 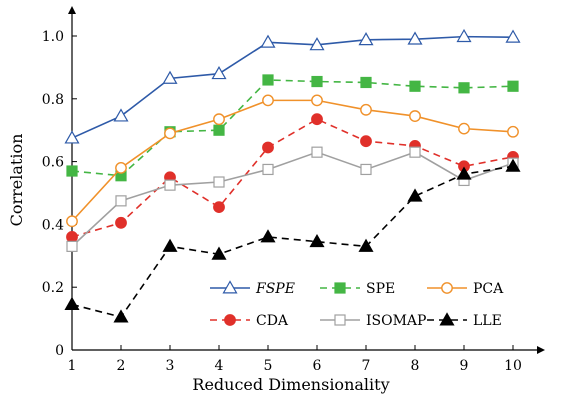 I want to click on x-tick-label: 9, so click(x=464, y=366).